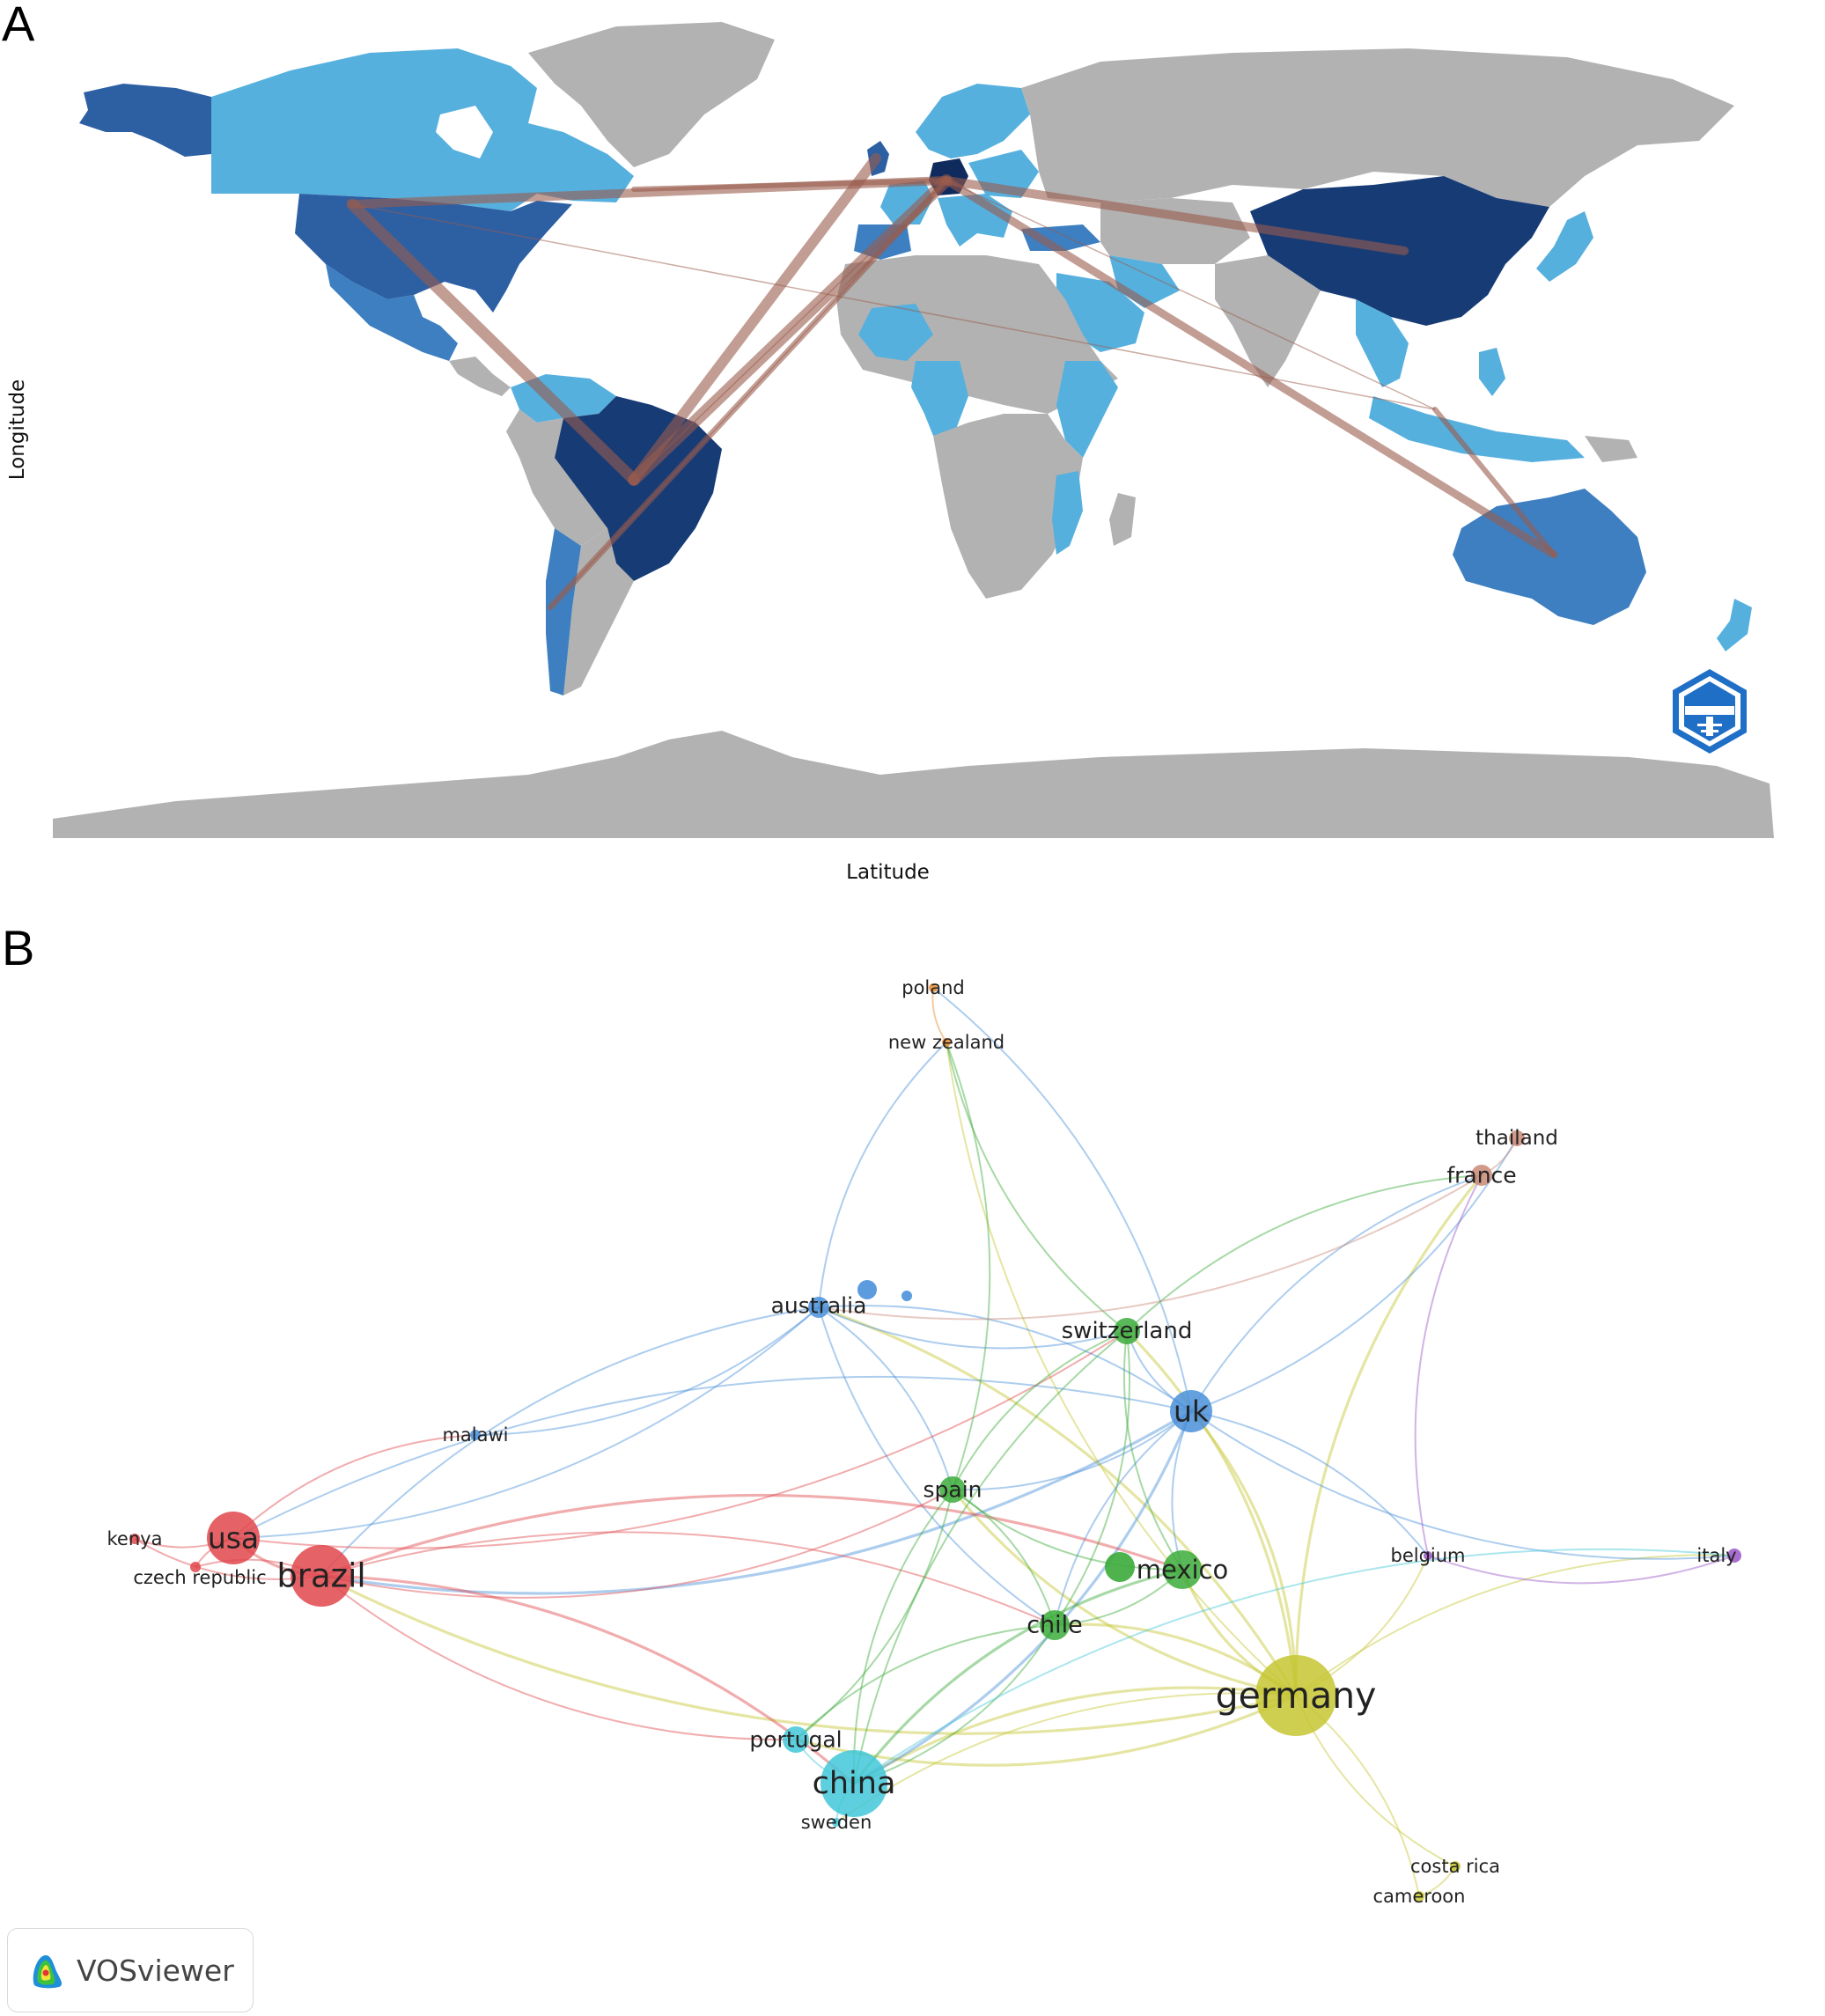 This screenshot has height=2016, width=1825. What do you see at coordinates (946, 1042) in the screenshot?
I see `network-node-new-zealand` at bounding box center [946, 1042].